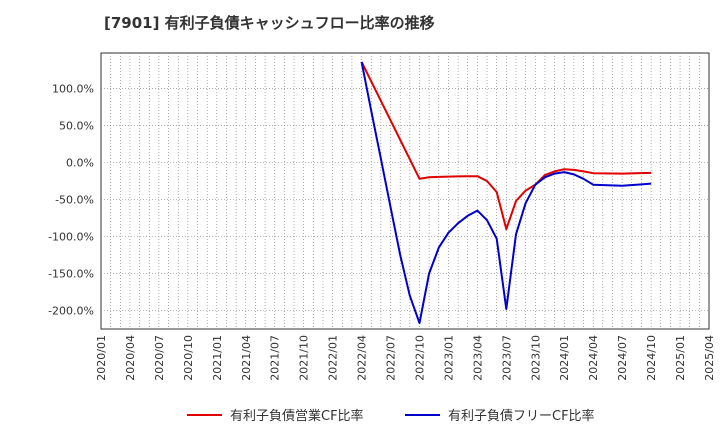 The width and height of the screenshot is (720, 440). What do you see at coordinates (71, 311) in the screenshot?
I see `y-tick-label: -200.0%` at bounding box center [71, 311].